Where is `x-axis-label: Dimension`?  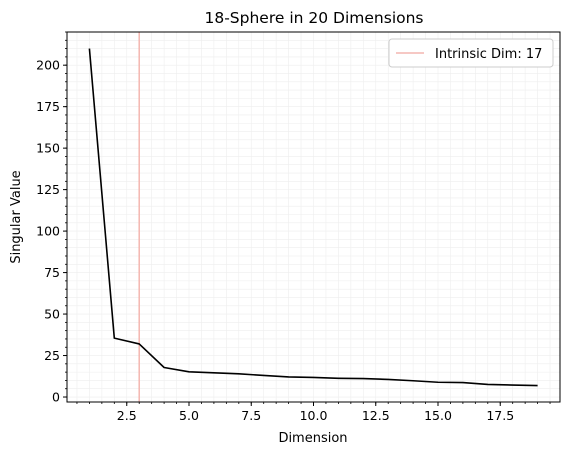
x-axis-label: Dimension is located at coordinates (312, 438).